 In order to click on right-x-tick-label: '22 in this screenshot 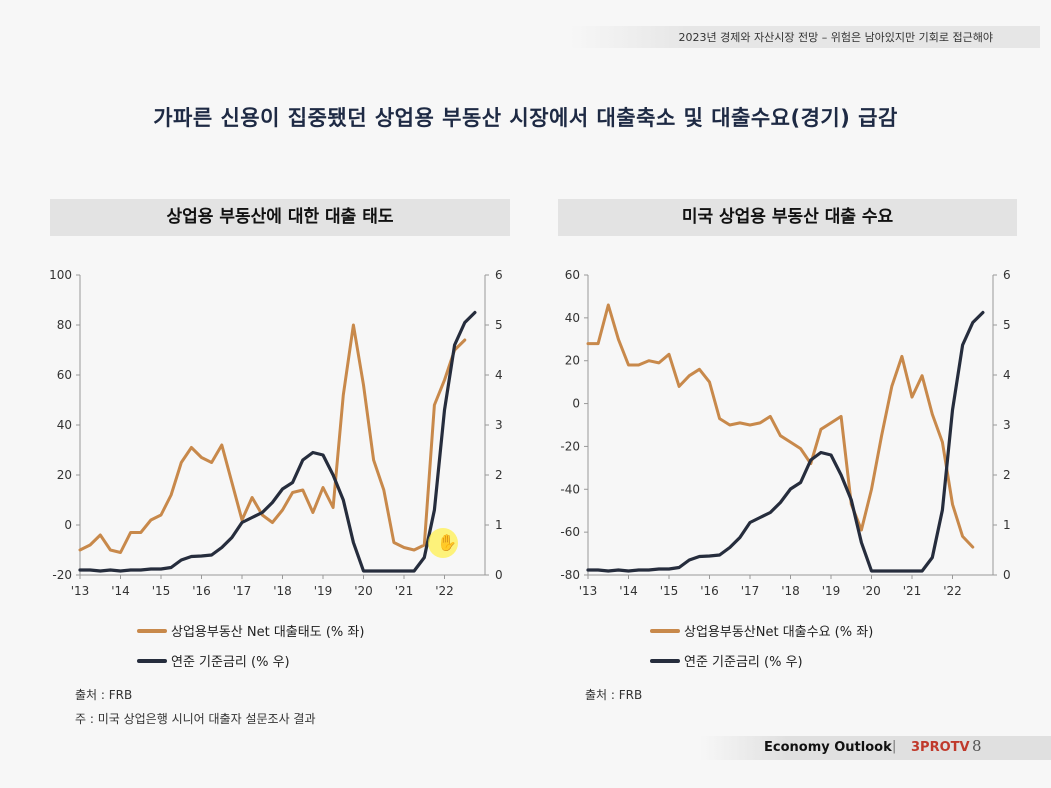, I will do `click(952, 591)`.